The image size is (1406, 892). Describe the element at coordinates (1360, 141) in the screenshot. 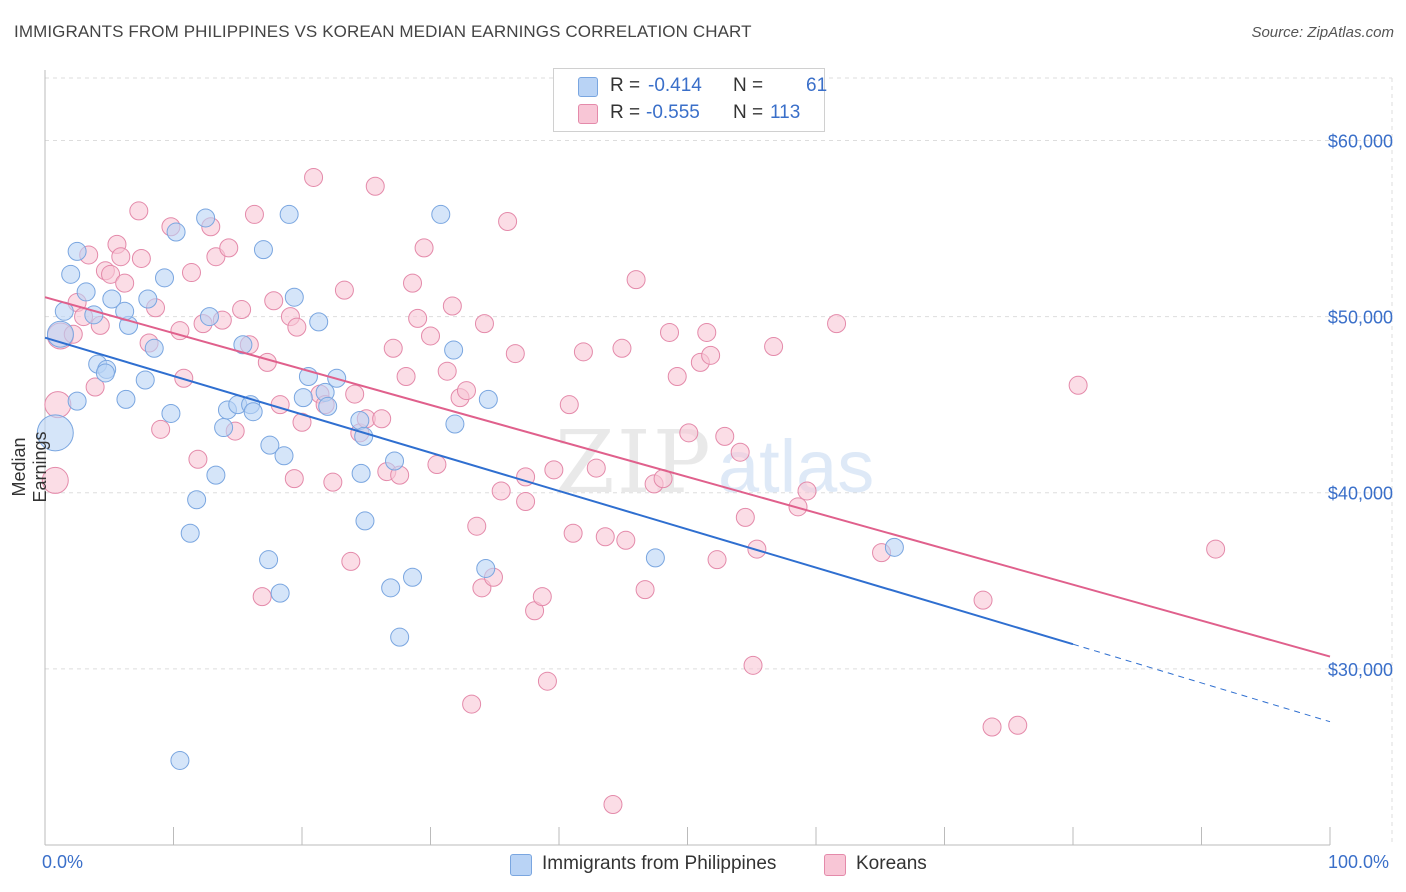

I see `y-tick-label: $60,000` at that location.